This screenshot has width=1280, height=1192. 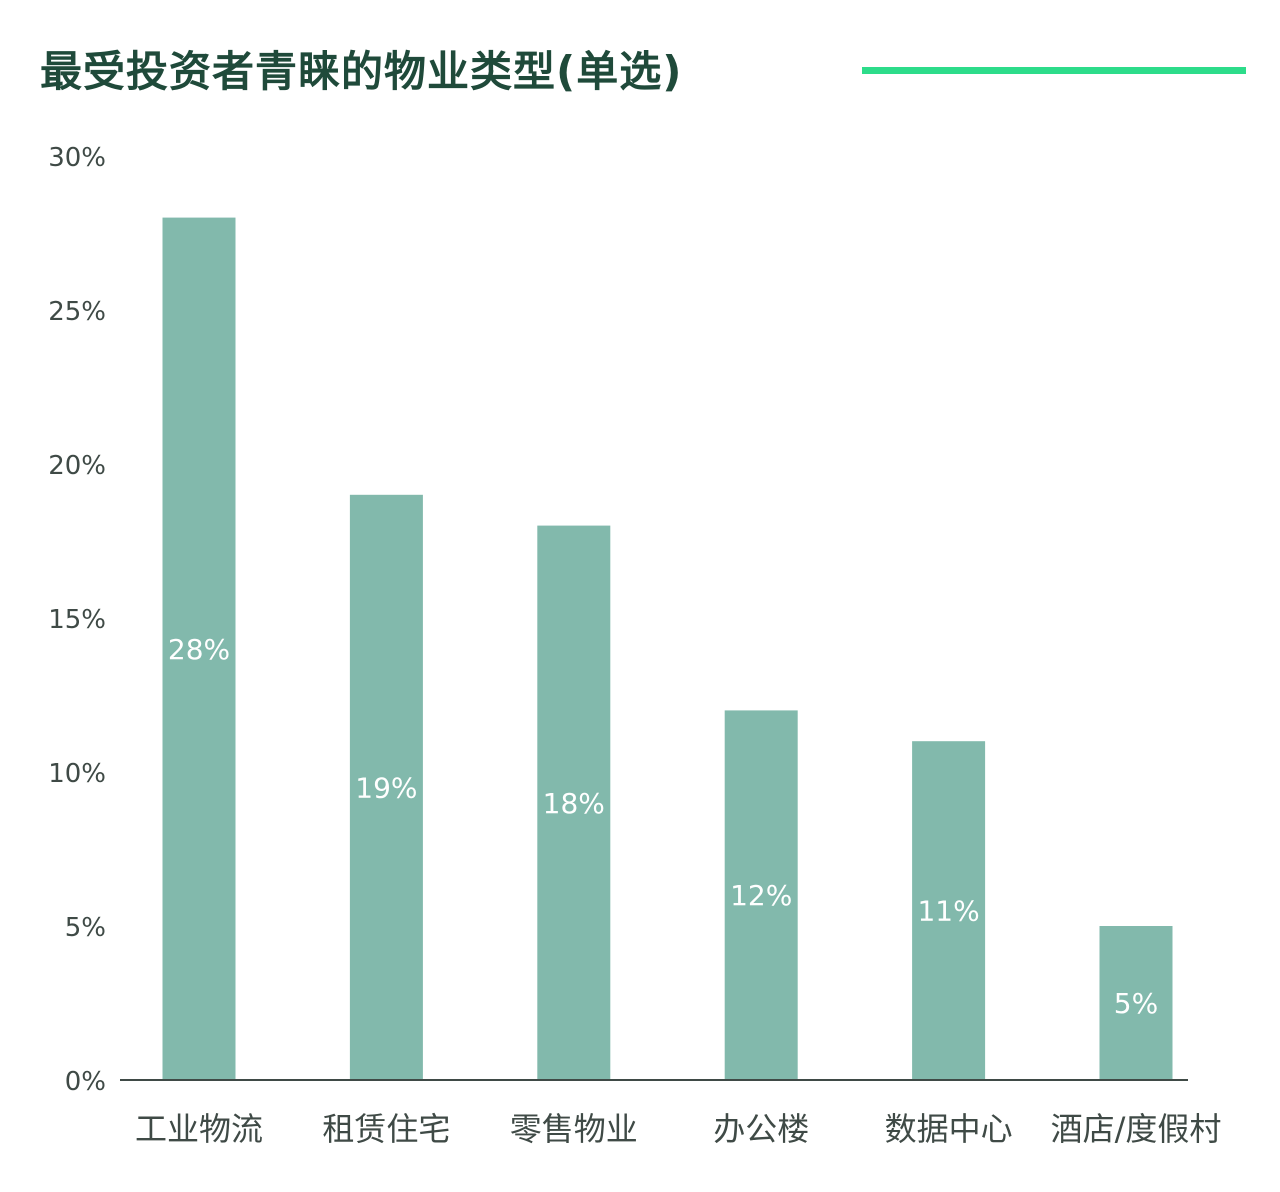 I want to click on bar-data-label: 18%, so click(x=574, y=803).